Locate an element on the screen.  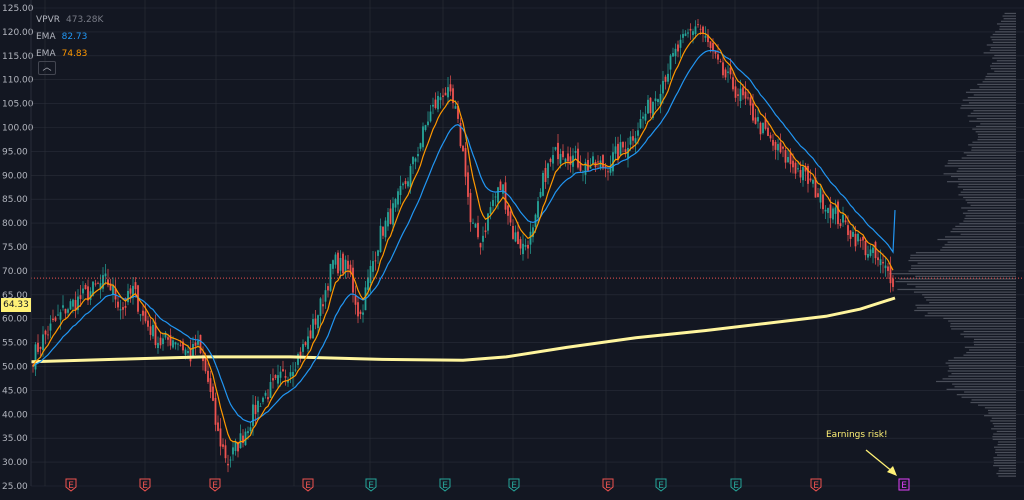
y-tick-label: 30.00 is located at coordinates (15, 463).